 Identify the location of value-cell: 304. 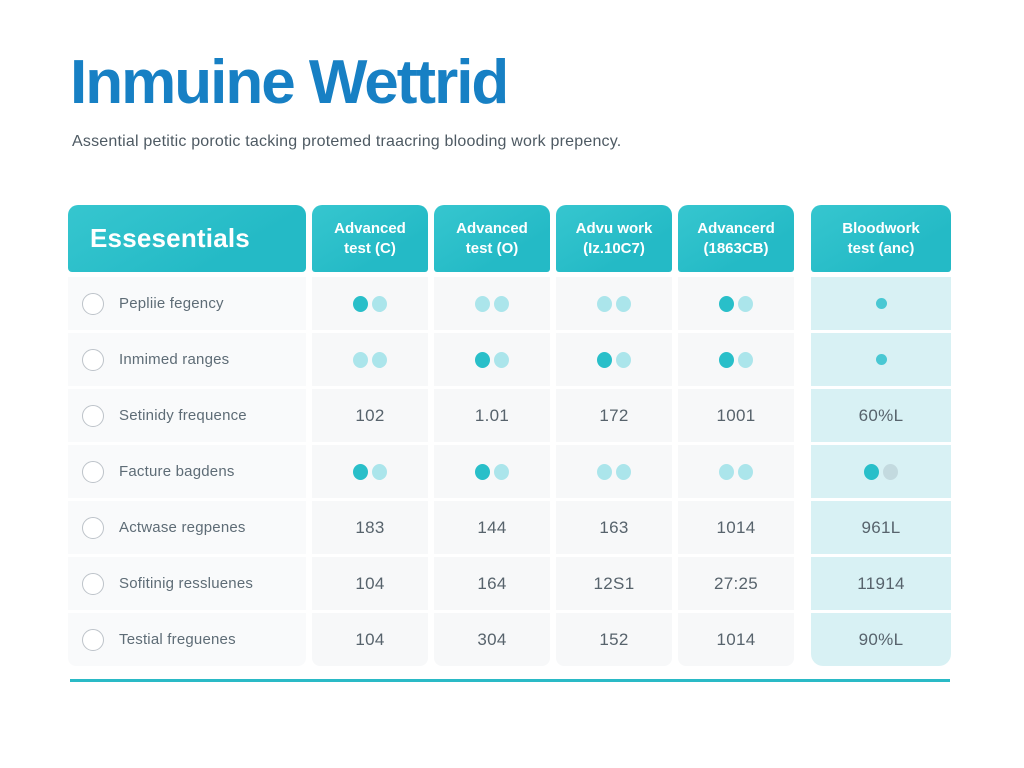
(492, 639).